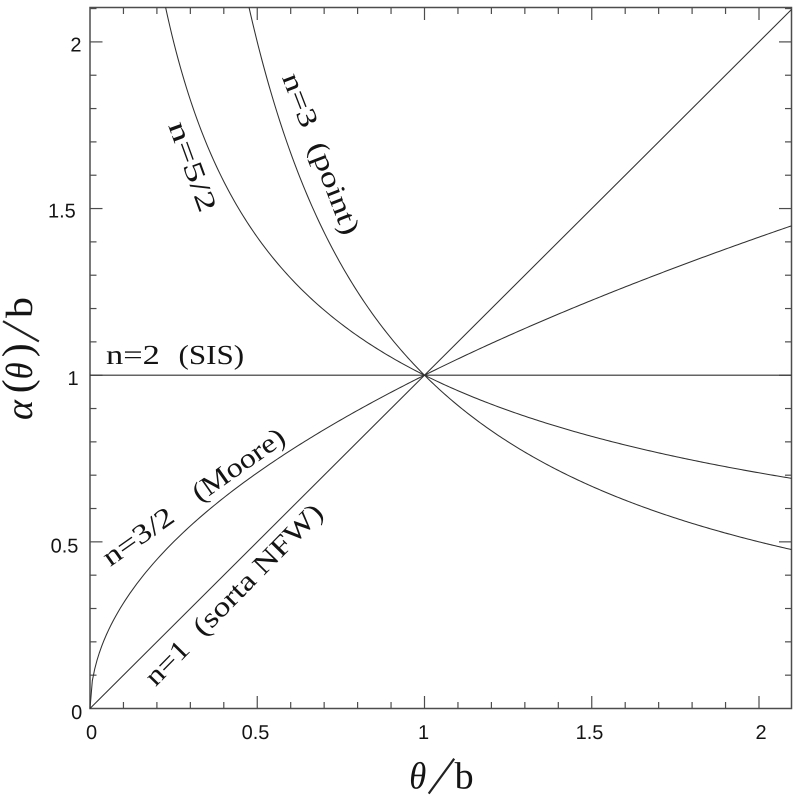  Describe the element at coordinates (20, 409) in the screenshot. I see `svg-text: α` at that location.